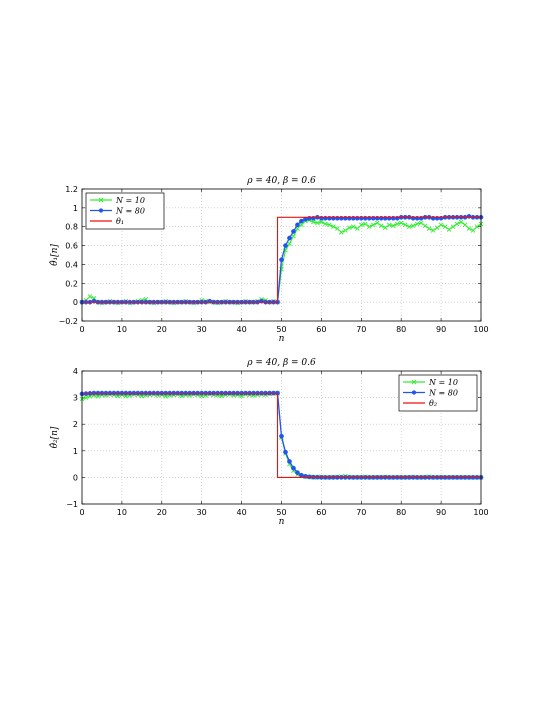  Describe the element at coordinates (68, 321) in the screenshot. I see `y-tick-label: −0.2` at that location.